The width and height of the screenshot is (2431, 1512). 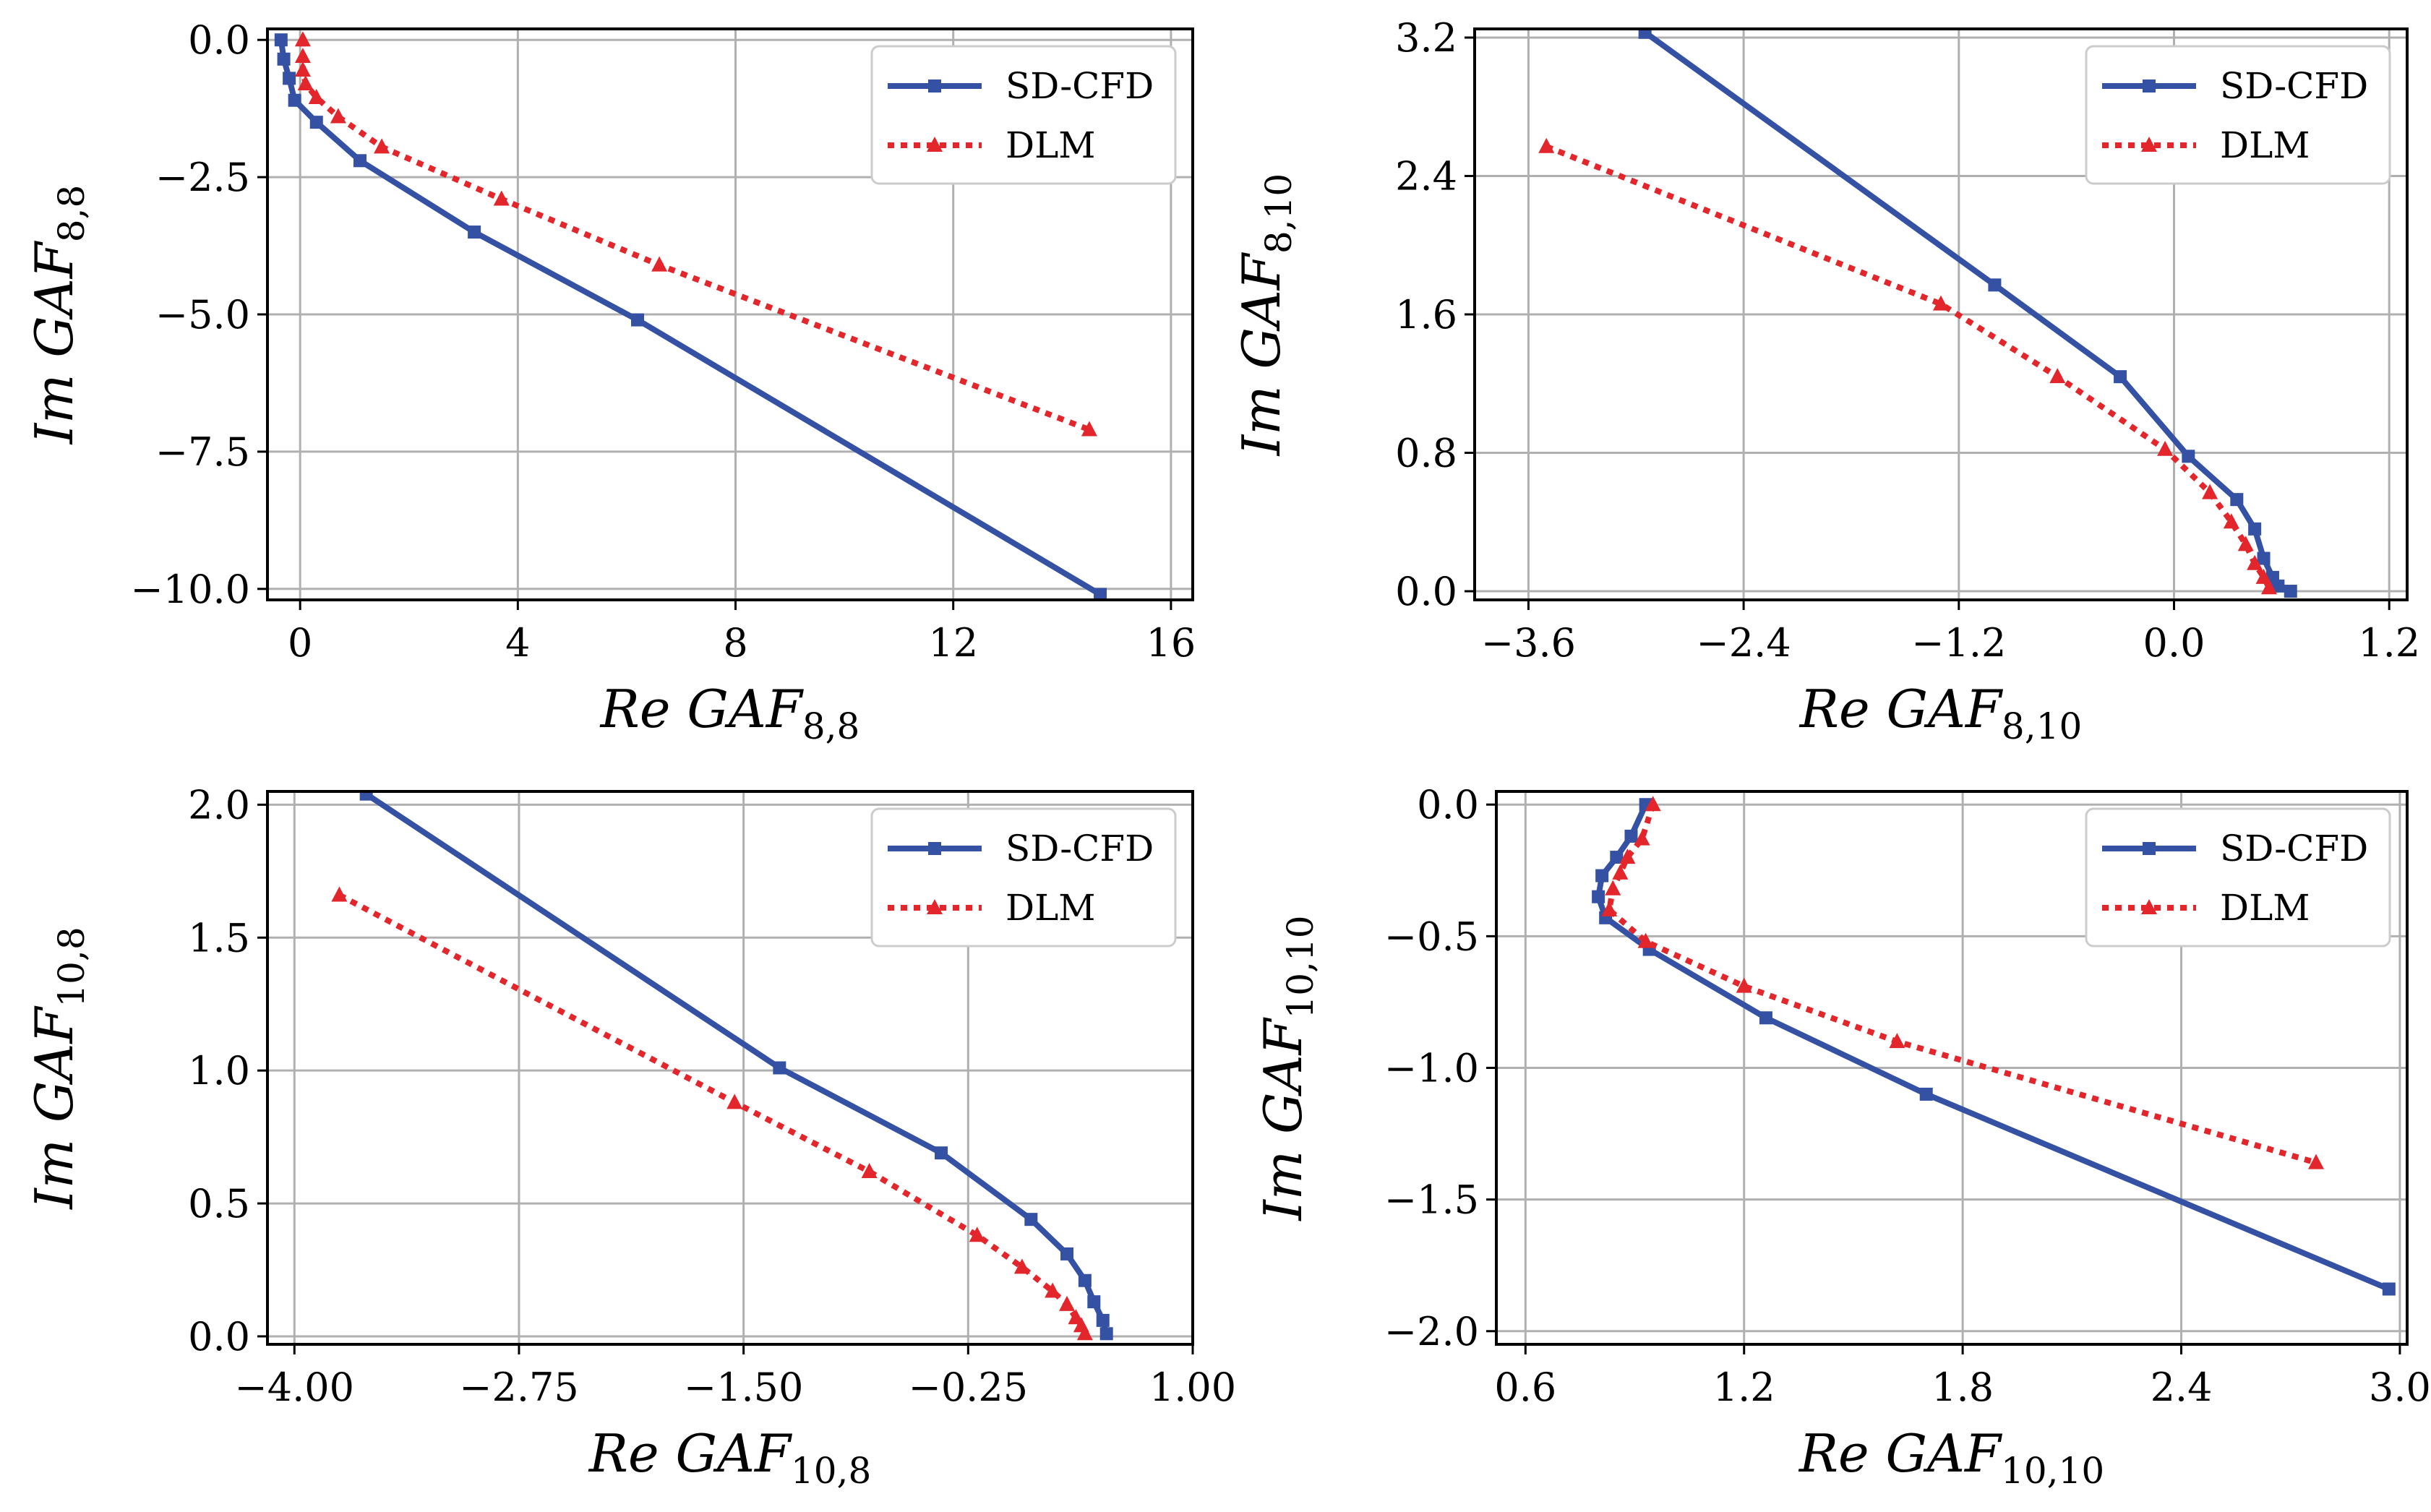 What do you see at coordinates (202, 177) in the screenshot?
I see `y-tick-label: −2.5` at bounding box center [202, 177].